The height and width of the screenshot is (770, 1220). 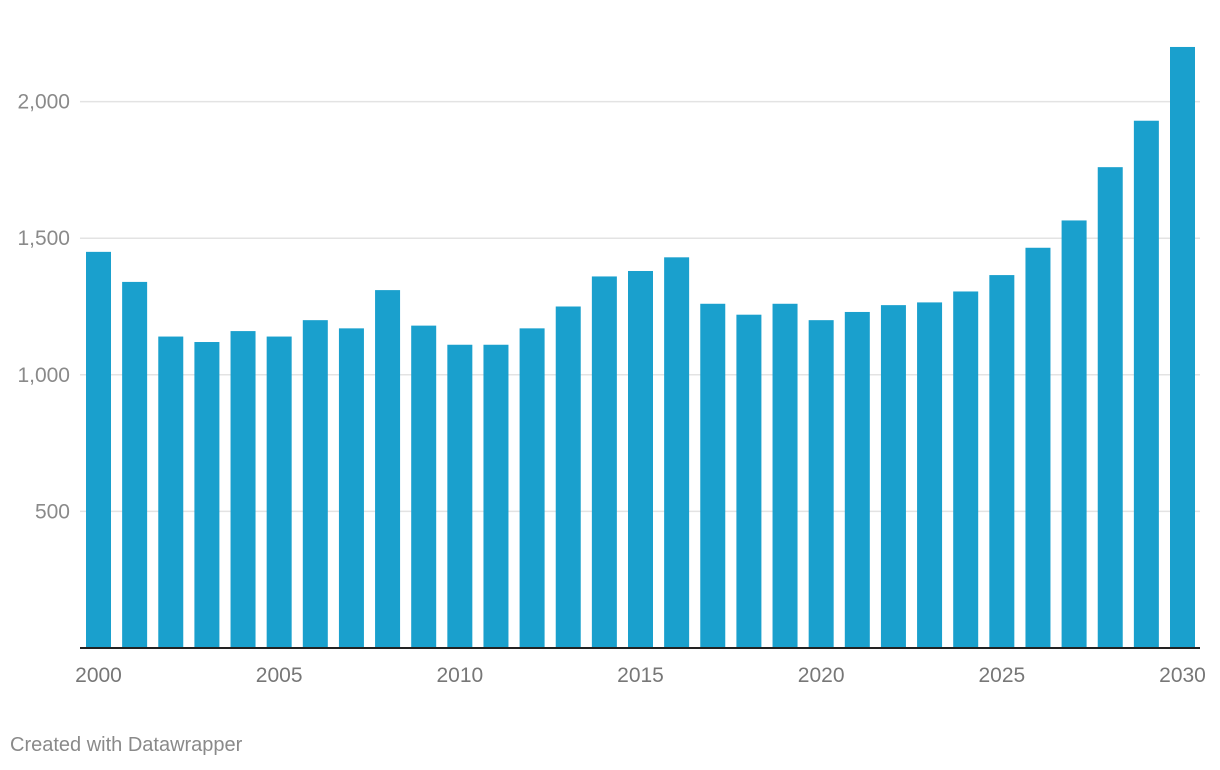 What do you see at coordinates (966, 469) in the screenshot?
I see `bar-2024` at bounding box center [966, 469].